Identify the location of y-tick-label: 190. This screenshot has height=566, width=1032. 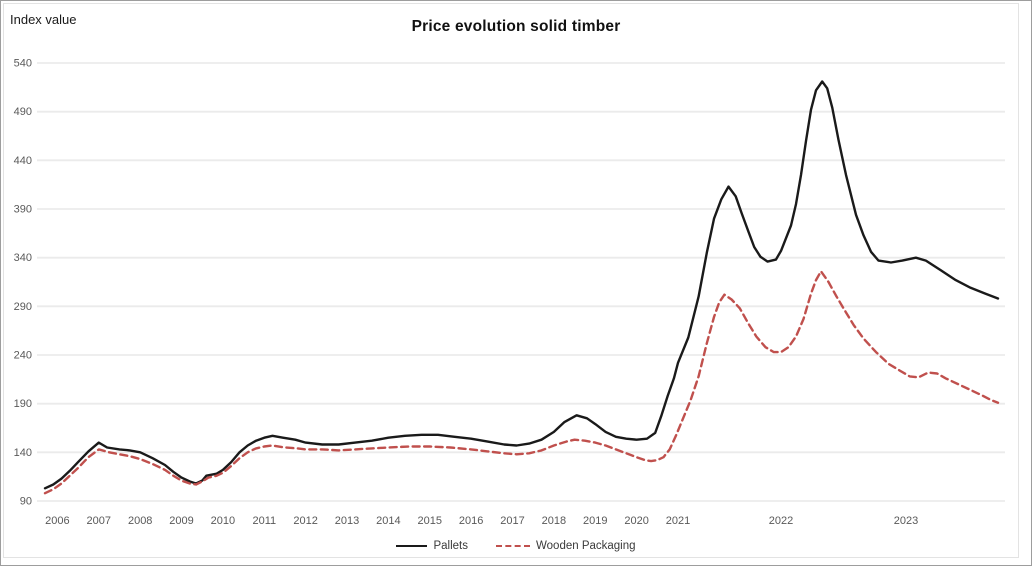
(23, 404).